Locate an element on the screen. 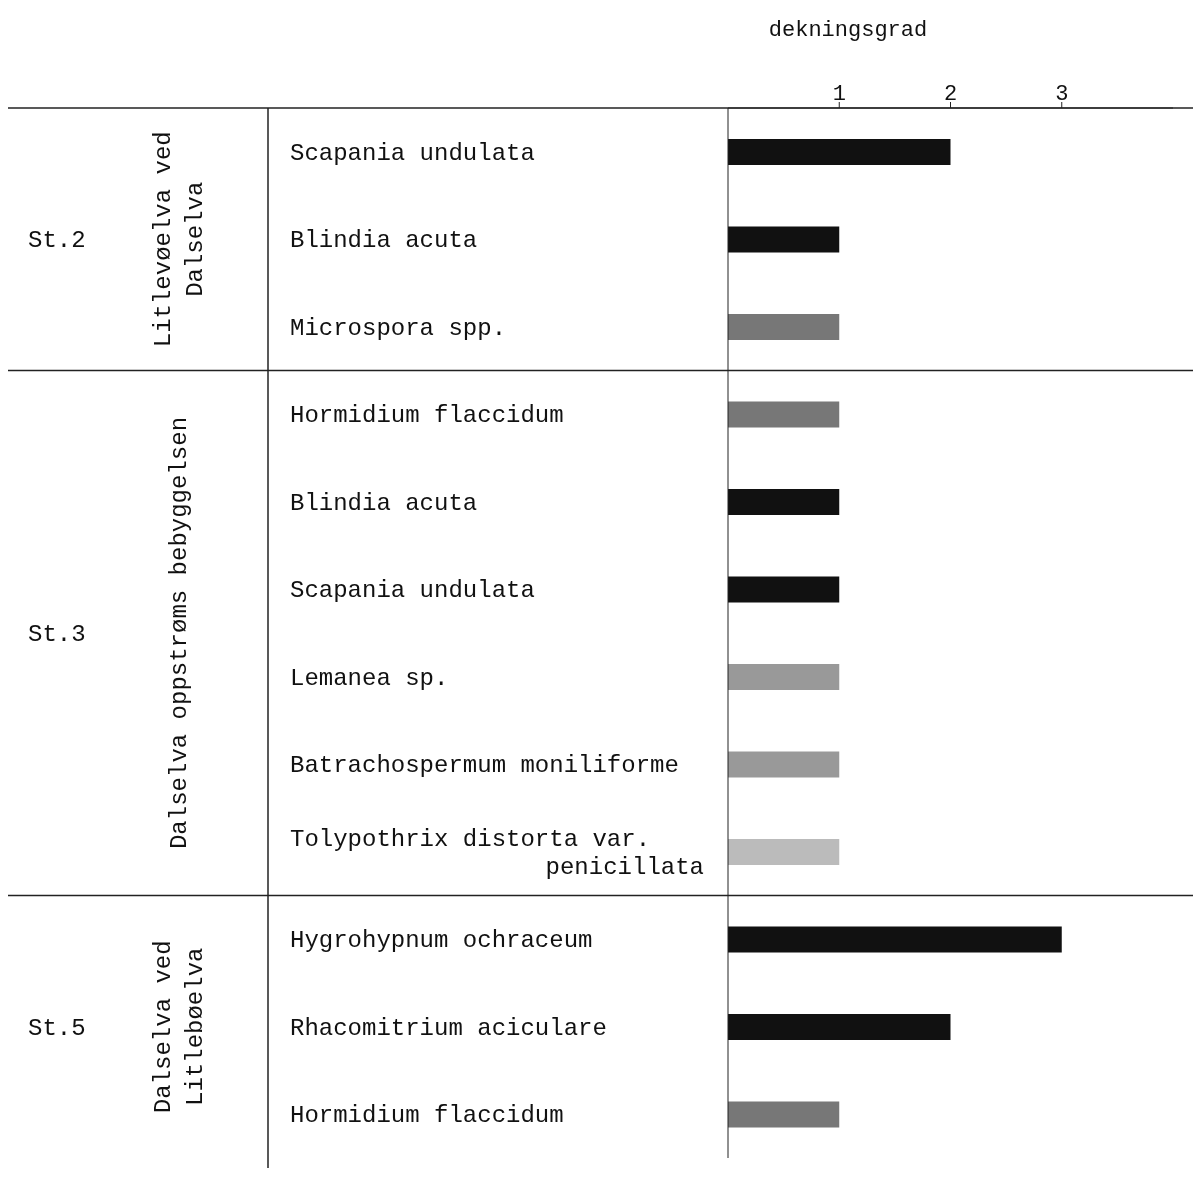 The width and height of the screenshot is (1201, 1195). text: Dalselva ved Litlebøelva is located at coordinates (179, 1027).